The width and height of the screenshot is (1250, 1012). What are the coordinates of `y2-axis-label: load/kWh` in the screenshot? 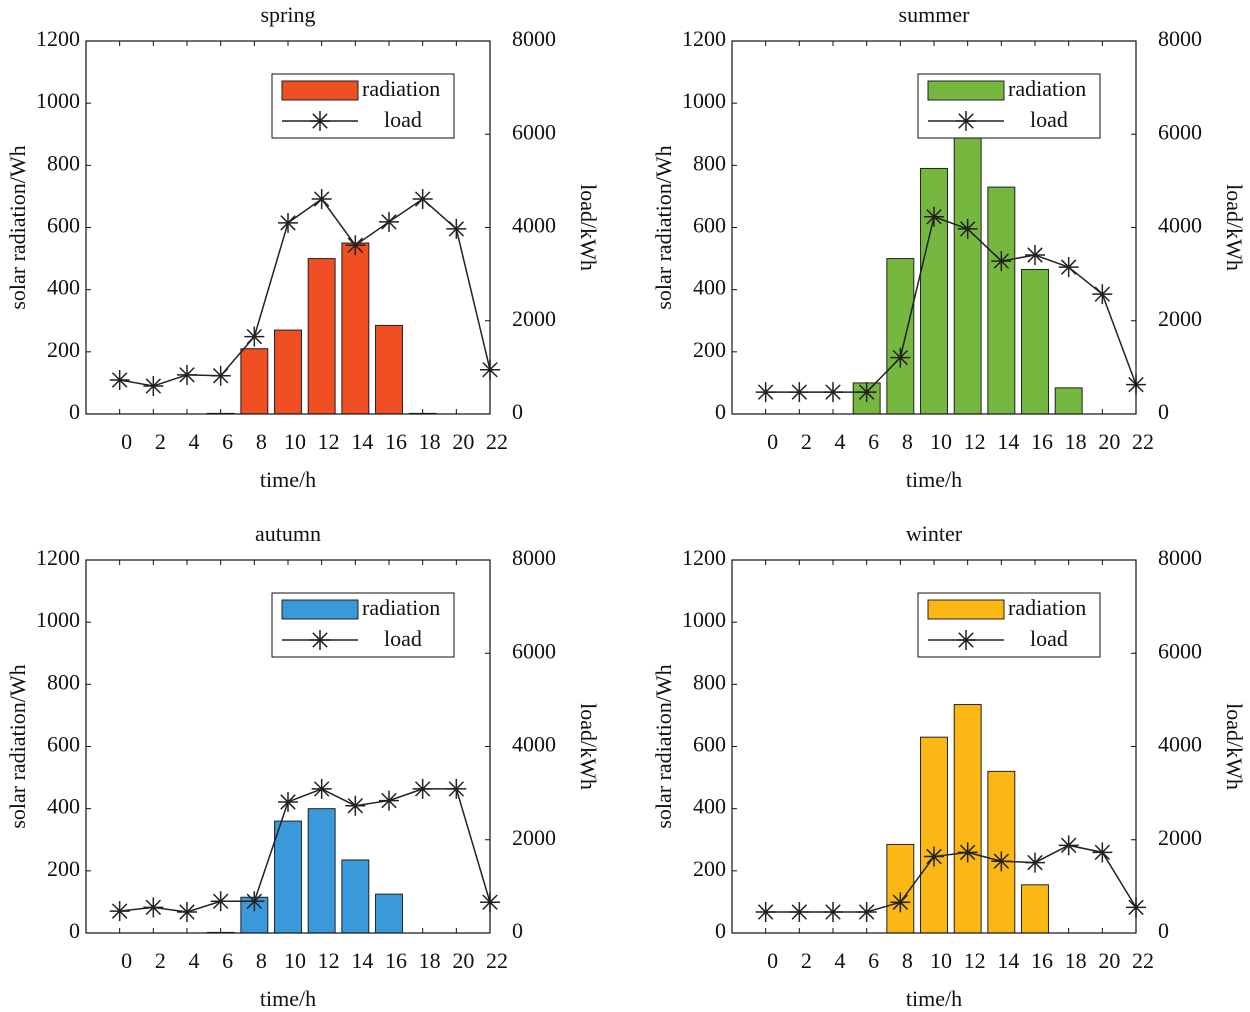 It's located at (1234, 746).